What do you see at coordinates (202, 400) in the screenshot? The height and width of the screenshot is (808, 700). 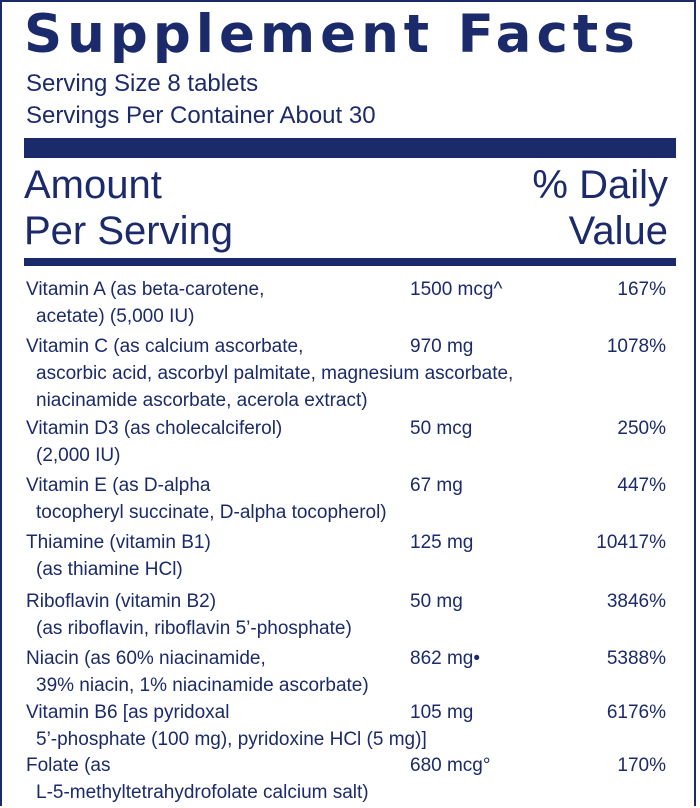 I see `nutrient-detail: niacinamide ascorbate, acerola extract)` at bounding box center [202, 400].